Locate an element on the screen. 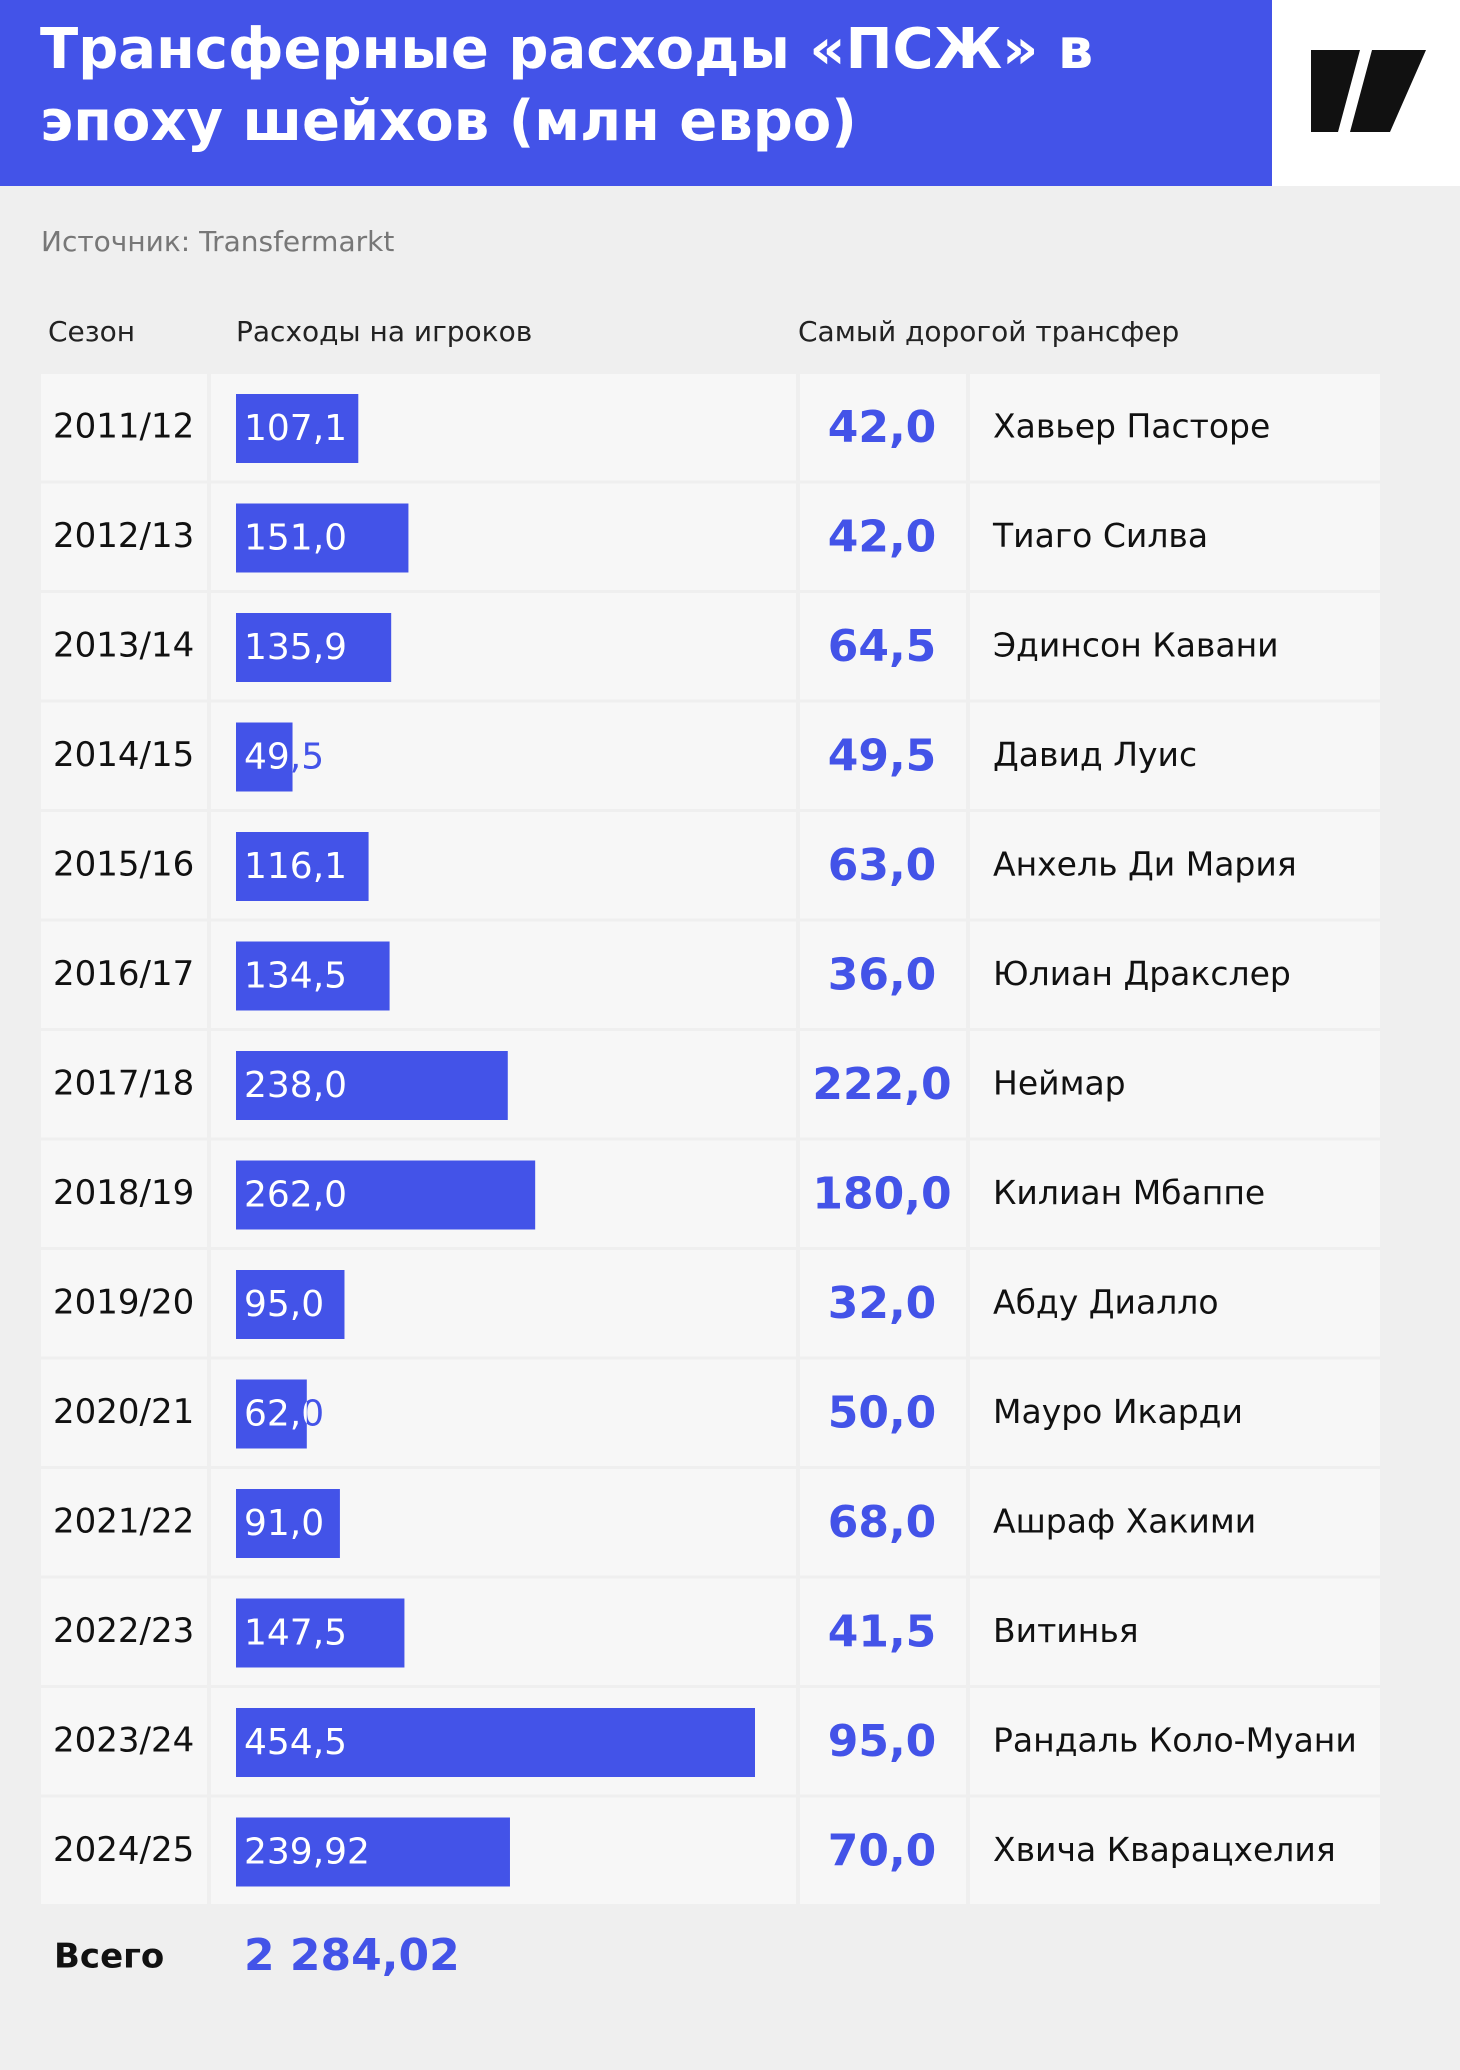 The width and height of the screenshot is (1460, 2070). player-name: Давид Луис is located at coordinates (1095, 754).